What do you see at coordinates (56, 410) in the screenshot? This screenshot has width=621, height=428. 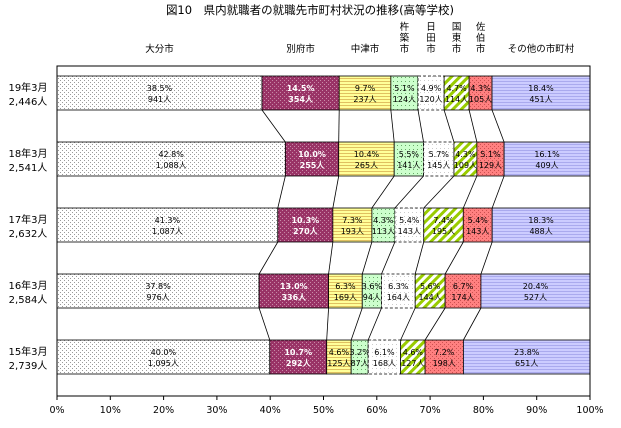 I see `x-tick-label: 0%` at bounding box center [56, 410].